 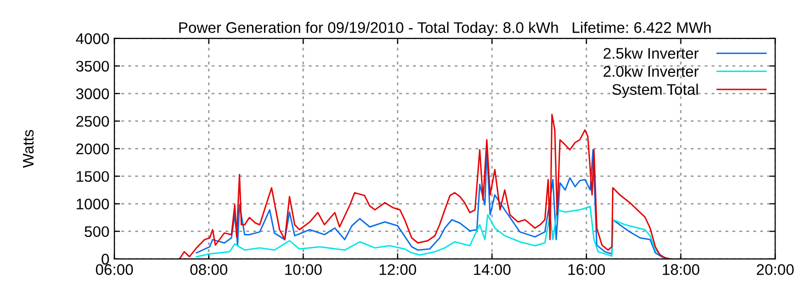 What do you see at coordinates (209, 269) in the screenshot?
I see `x-tick-label: 08:00` at bounding box center [209, 269].